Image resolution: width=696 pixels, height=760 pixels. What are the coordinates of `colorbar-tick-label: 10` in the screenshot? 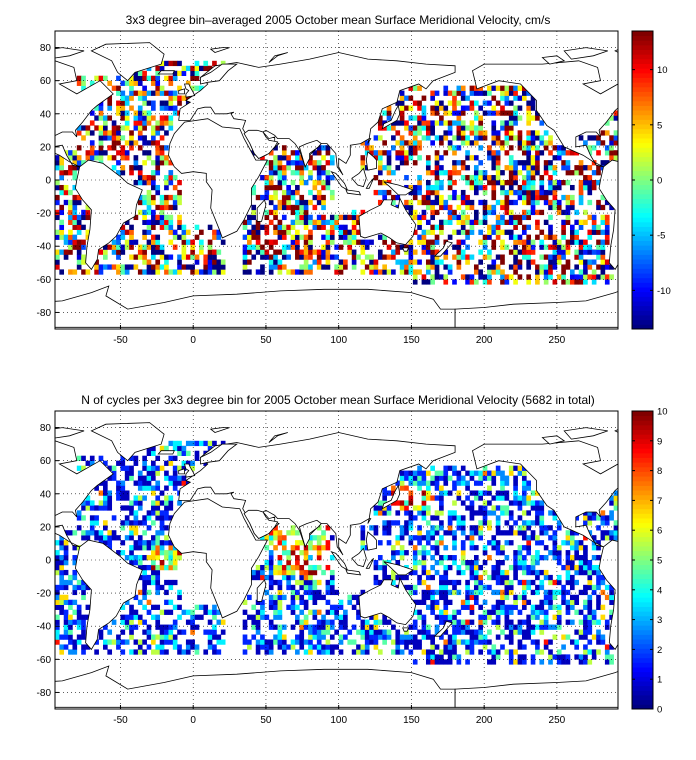 It's located at (662, 70).